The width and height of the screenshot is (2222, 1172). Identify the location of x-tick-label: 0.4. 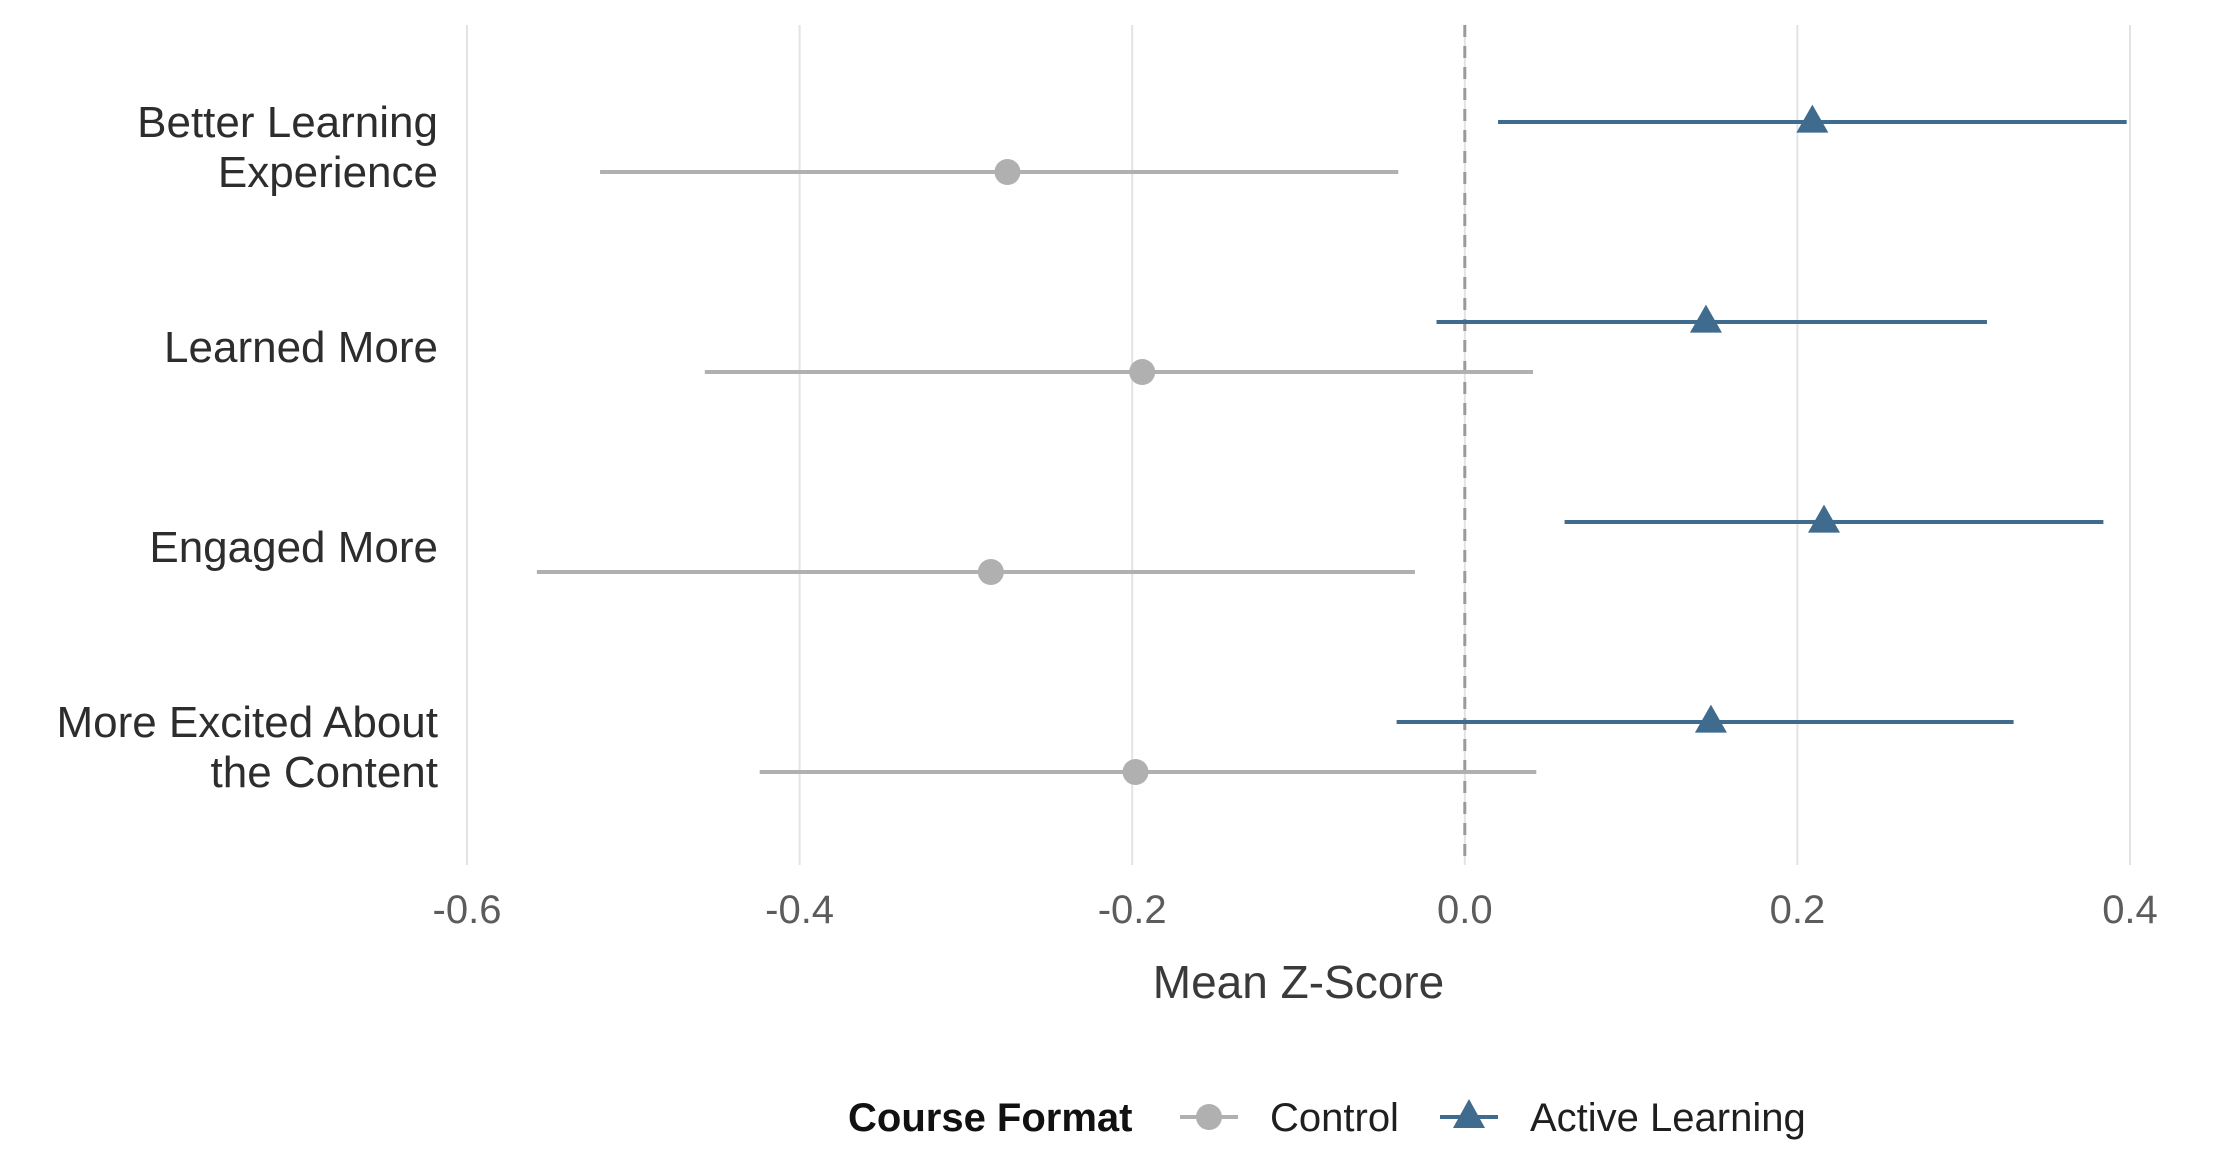
(2130, 910).